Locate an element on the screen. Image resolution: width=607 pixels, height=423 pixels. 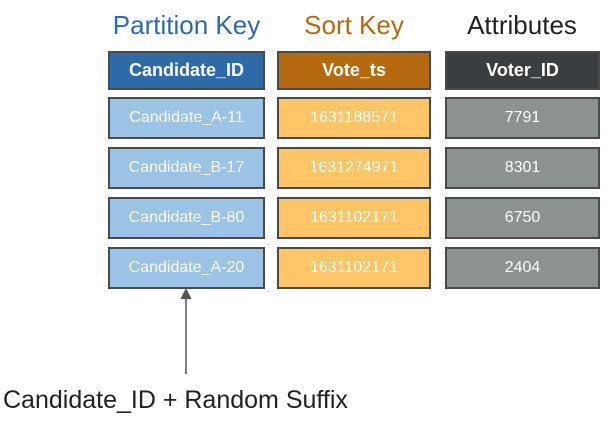
cell-voter-id: 7791 is located at coordinates (522, 118).